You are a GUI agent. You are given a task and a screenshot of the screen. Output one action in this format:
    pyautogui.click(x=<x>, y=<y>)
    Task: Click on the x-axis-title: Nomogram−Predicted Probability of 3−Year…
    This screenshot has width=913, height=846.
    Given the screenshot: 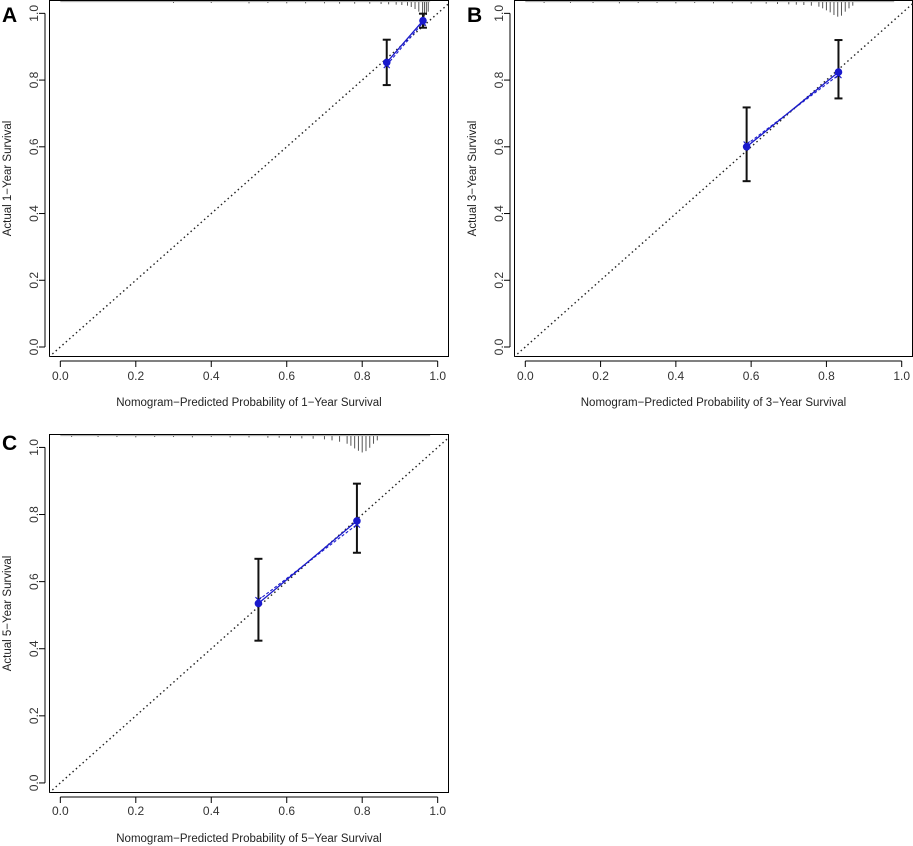 What is the action you would take?
    pyautogui.click(x=714, y=403)
    